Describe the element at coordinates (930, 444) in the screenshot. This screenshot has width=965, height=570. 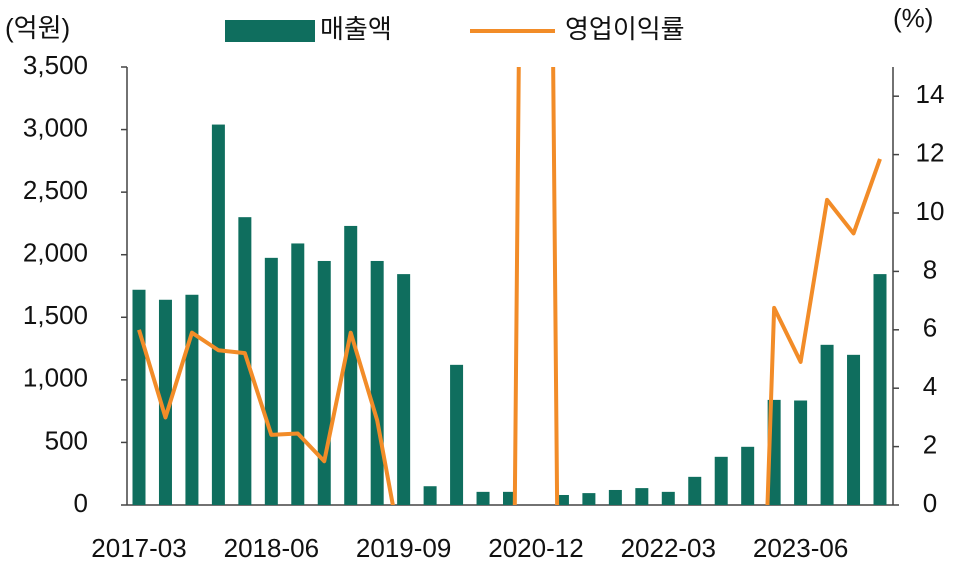
I see `y2-tick-label: 2` at that location.